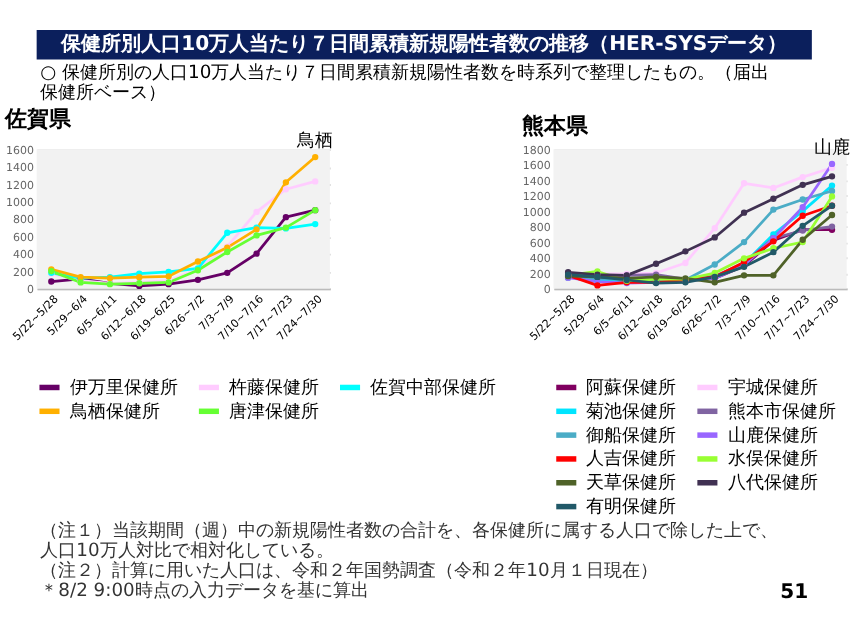  What do you see at coordinates (555, 125) in the screenshot?
I see `chart-title: 熊本県` at bounding box center [555, 125].